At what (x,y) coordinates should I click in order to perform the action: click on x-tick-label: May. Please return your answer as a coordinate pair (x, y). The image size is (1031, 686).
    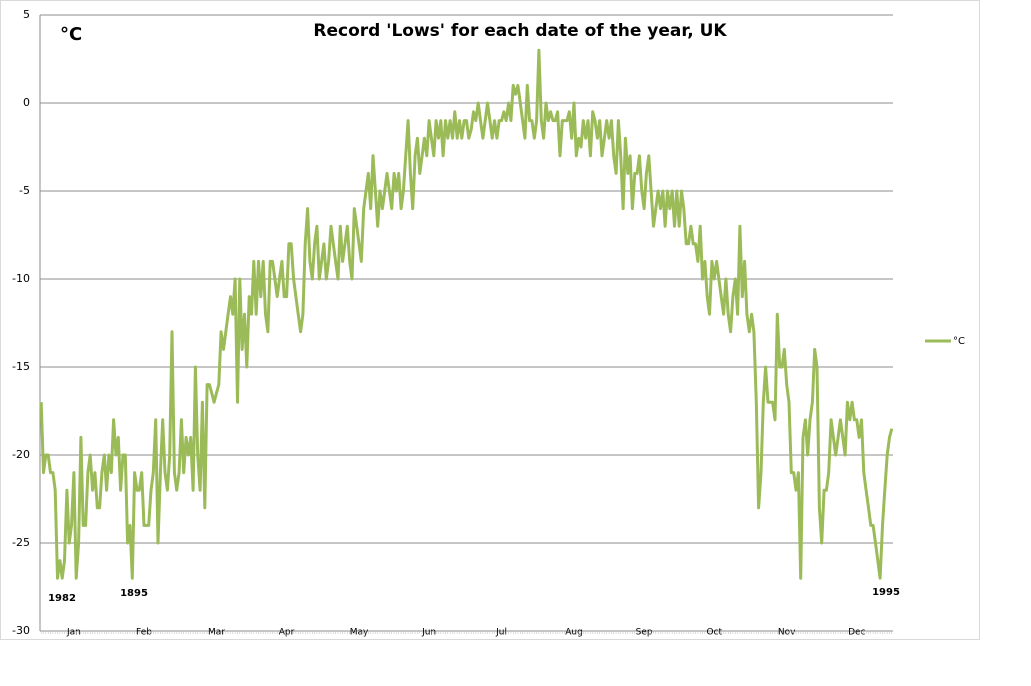
    Looking at the image, I should click on (359, 633).